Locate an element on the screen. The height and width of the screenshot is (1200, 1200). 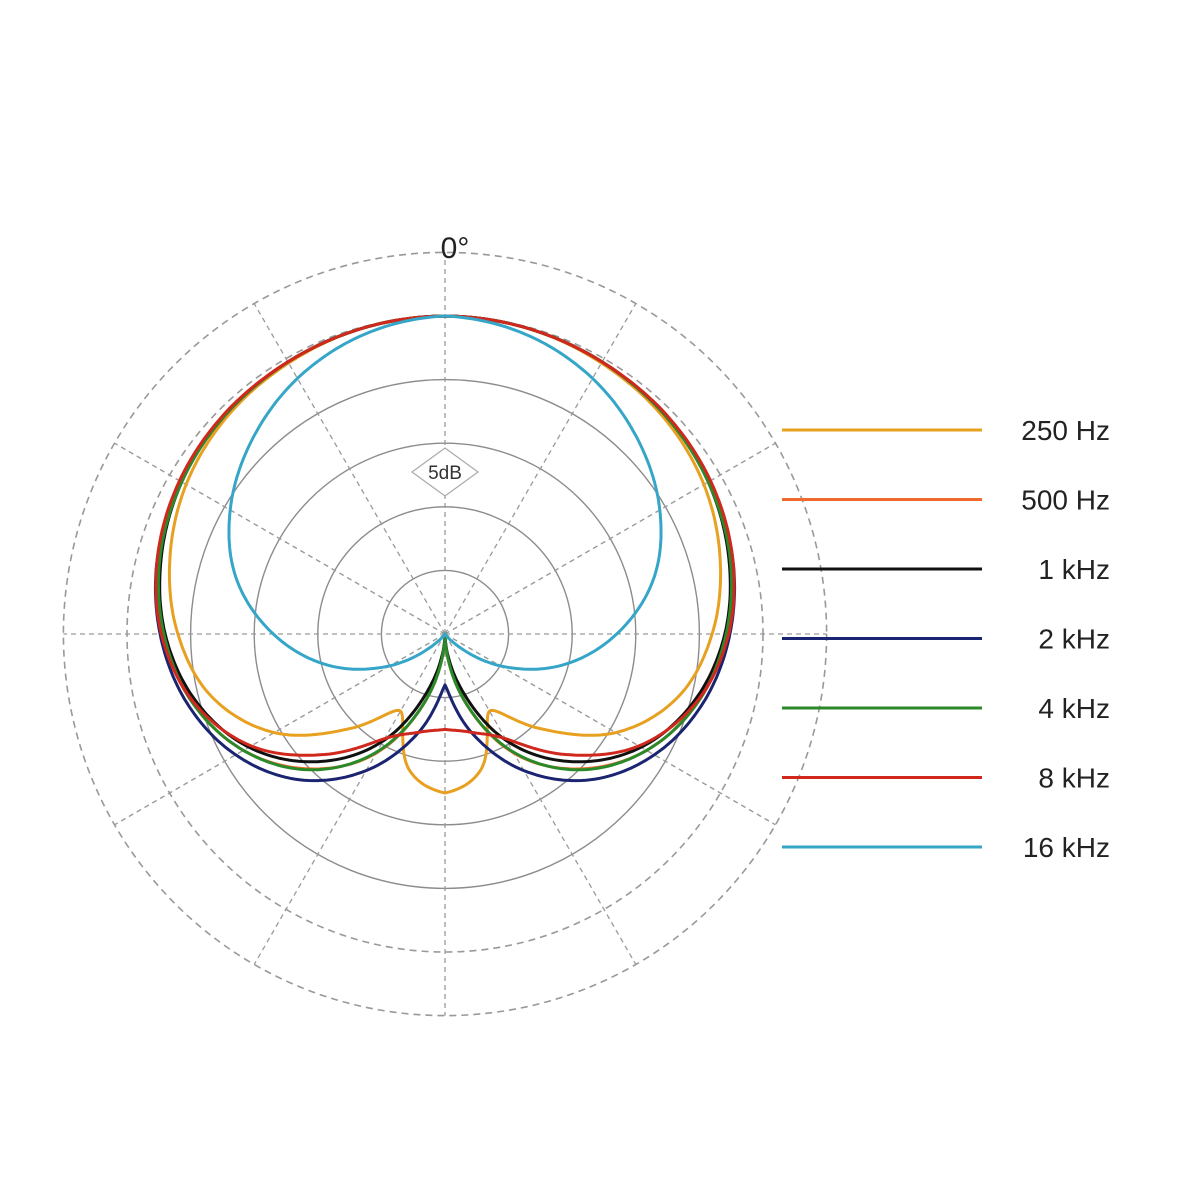
legend-label-4: 4 kHz is located at coordinates (1074, 708).